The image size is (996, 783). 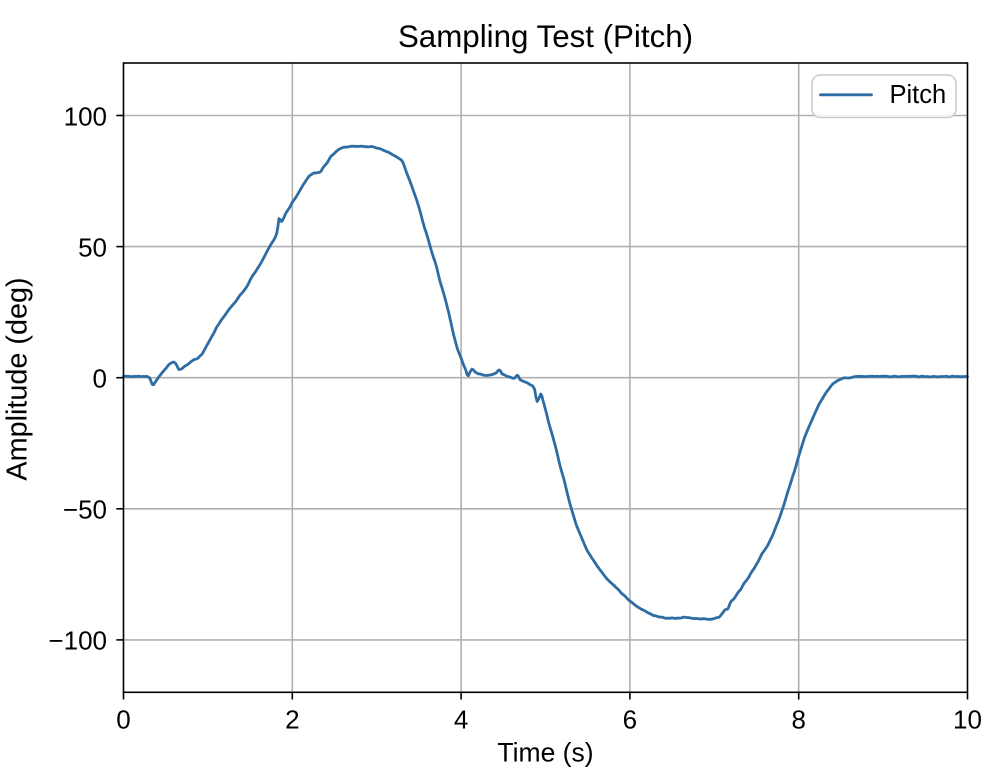 I want to click on svg-text: Amplitude (deg), so click(x=17, y=378).